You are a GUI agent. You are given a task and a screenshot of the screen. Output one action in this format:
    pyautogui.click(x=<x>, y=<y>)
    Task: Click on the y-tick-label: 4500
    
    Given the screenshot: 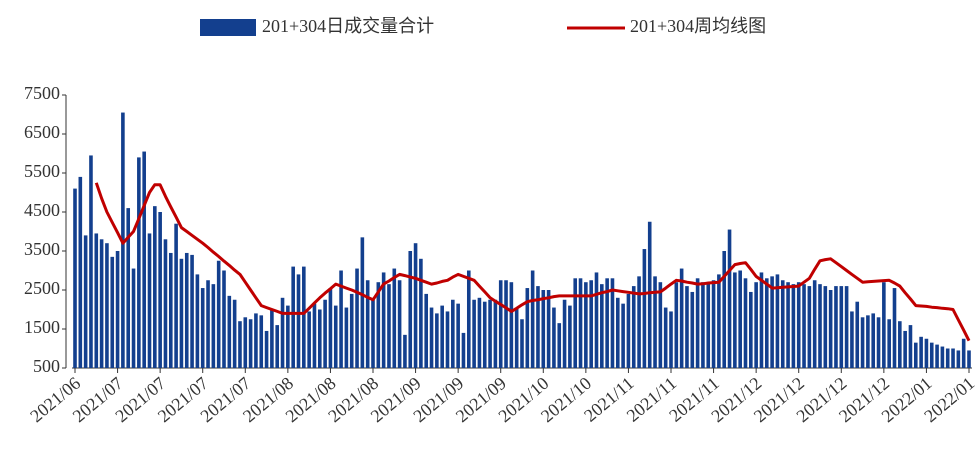 What is the action you would take?
    pyautogui.click(x=42, y=210)
    